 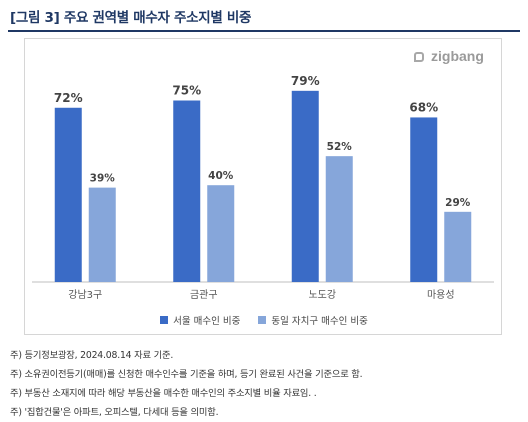 I want to click on data-label: 79%, so click(x=305, y=81).